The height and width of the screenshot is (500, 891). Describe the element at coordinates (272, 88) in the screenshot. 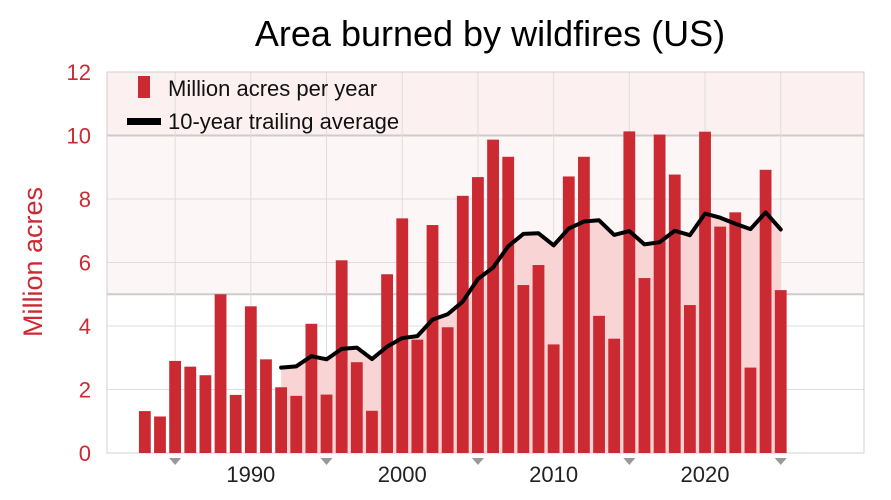

I see `legend-bar-label: Million acres per year` at that location.